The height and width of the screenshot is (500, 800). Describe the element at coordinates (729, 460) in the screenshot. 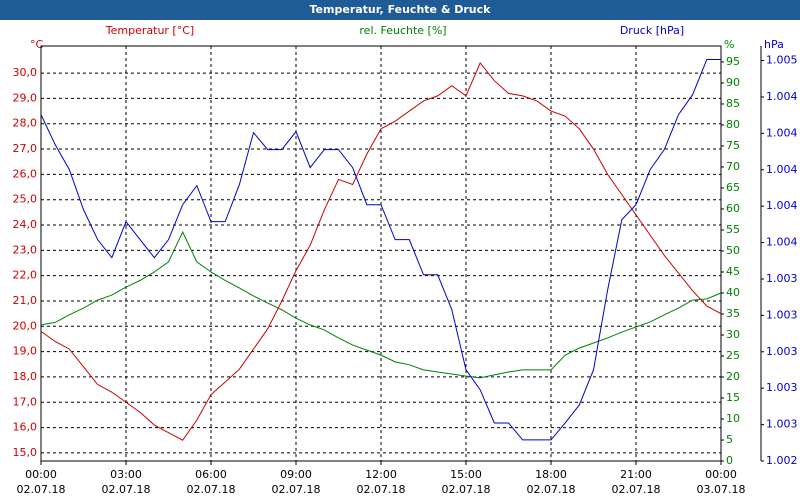

I see `y2-tick-label: 0` at that location.